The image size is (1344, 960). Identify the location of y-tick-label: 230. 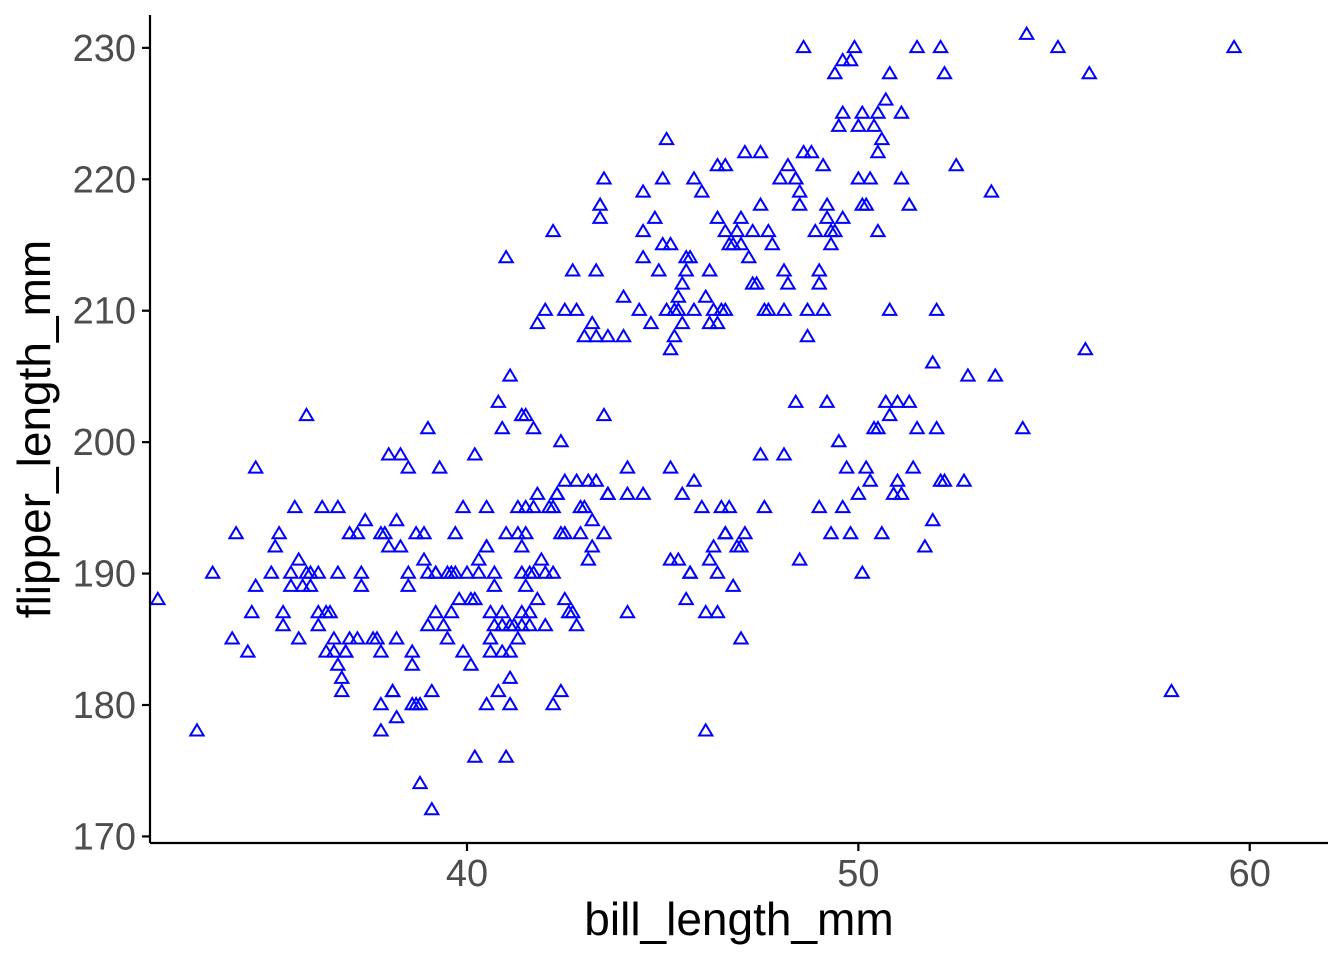
(104, 49).